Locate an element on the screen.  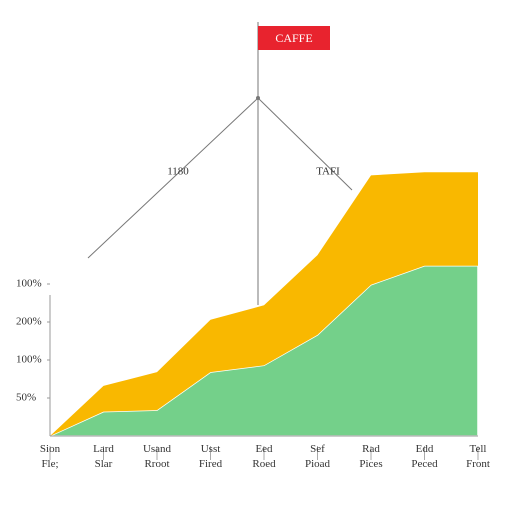
x-tick-label: Rad Pices is located at coordinates (371, 456).